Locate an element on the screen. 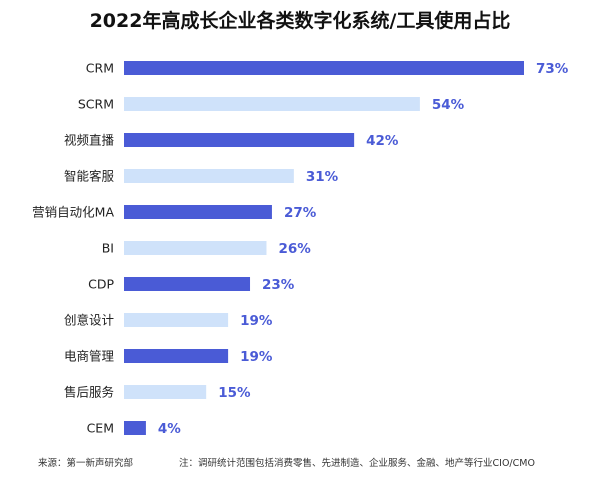 The image size is (600, 479). category-label: CRM is located at coordinates (100, 68).